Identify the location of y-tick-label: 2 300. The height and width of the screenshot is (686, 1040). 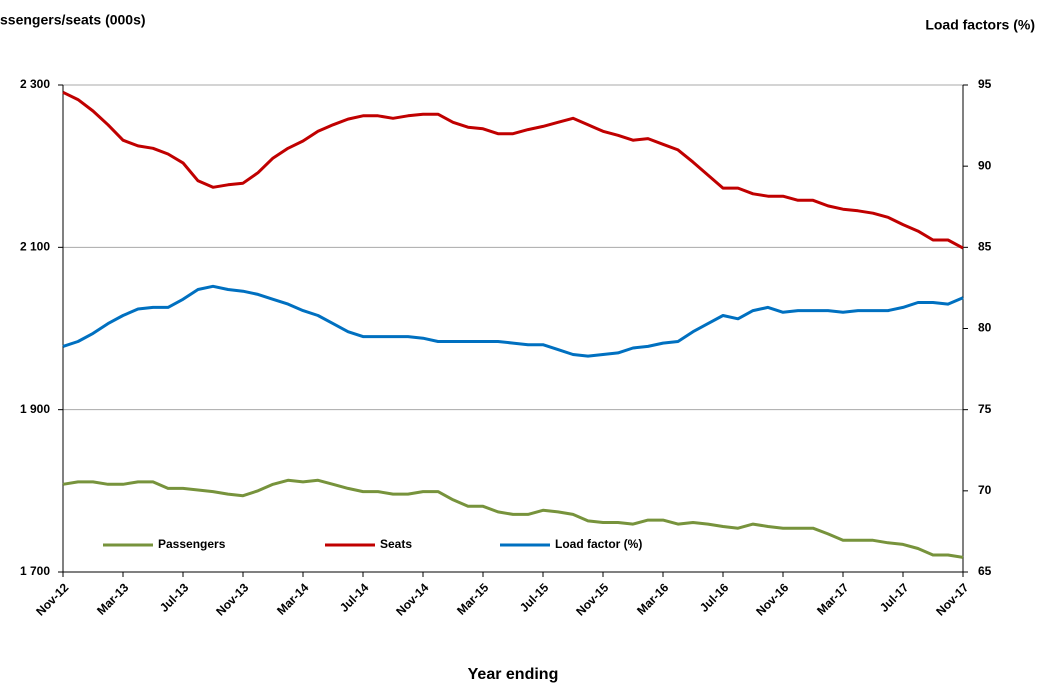
(35, 84).